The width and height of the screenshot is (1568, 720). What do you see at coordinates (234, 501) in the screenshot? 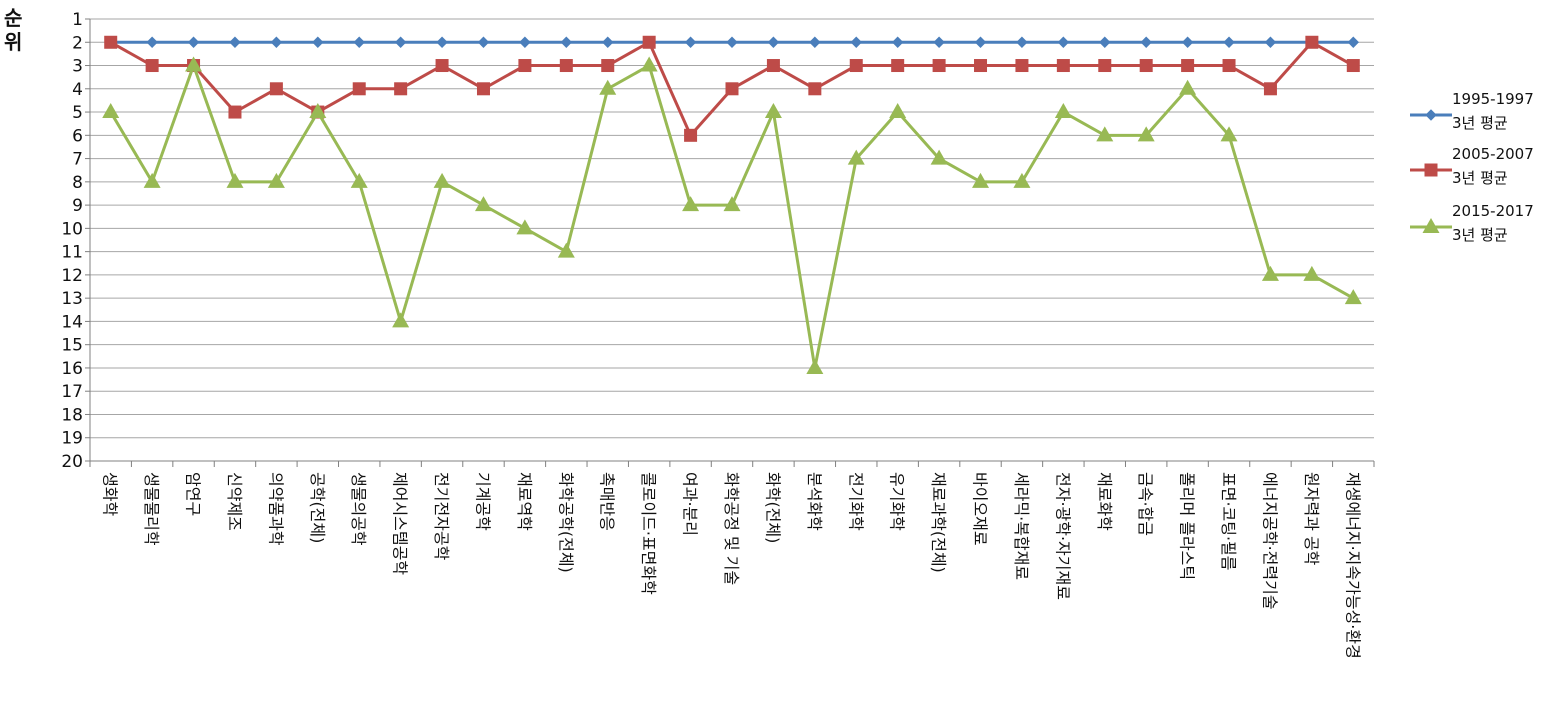
I see `x-tick-label: 신약제조` at bounding box center [234, 501].